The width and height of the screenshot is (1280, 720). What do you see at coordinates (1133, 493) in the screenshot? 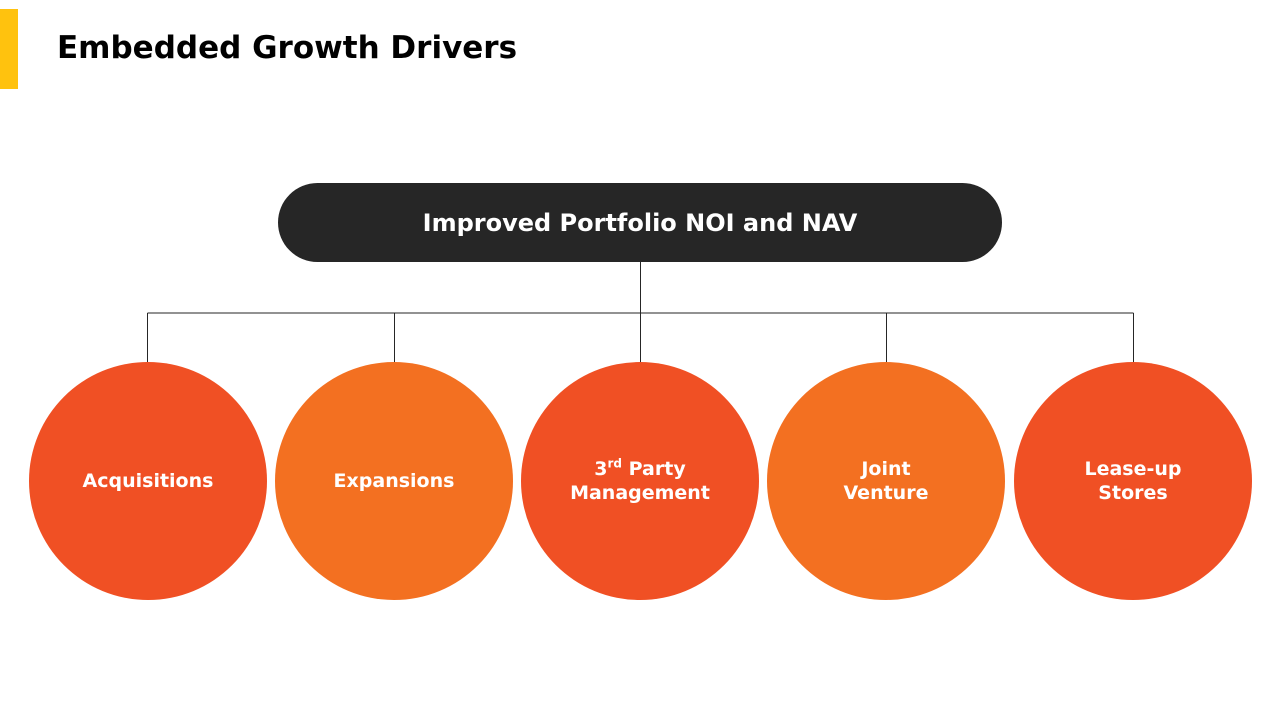
I see `driver-label-line-2: Stores` at bounding box center [1133, 493].